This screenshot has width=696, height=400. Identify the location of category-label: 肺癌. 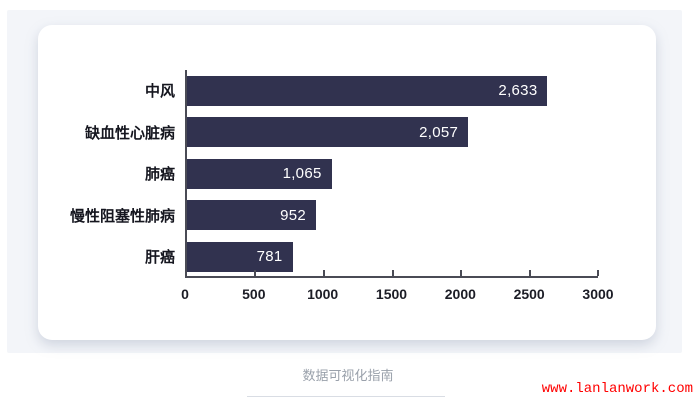
(159, 175).